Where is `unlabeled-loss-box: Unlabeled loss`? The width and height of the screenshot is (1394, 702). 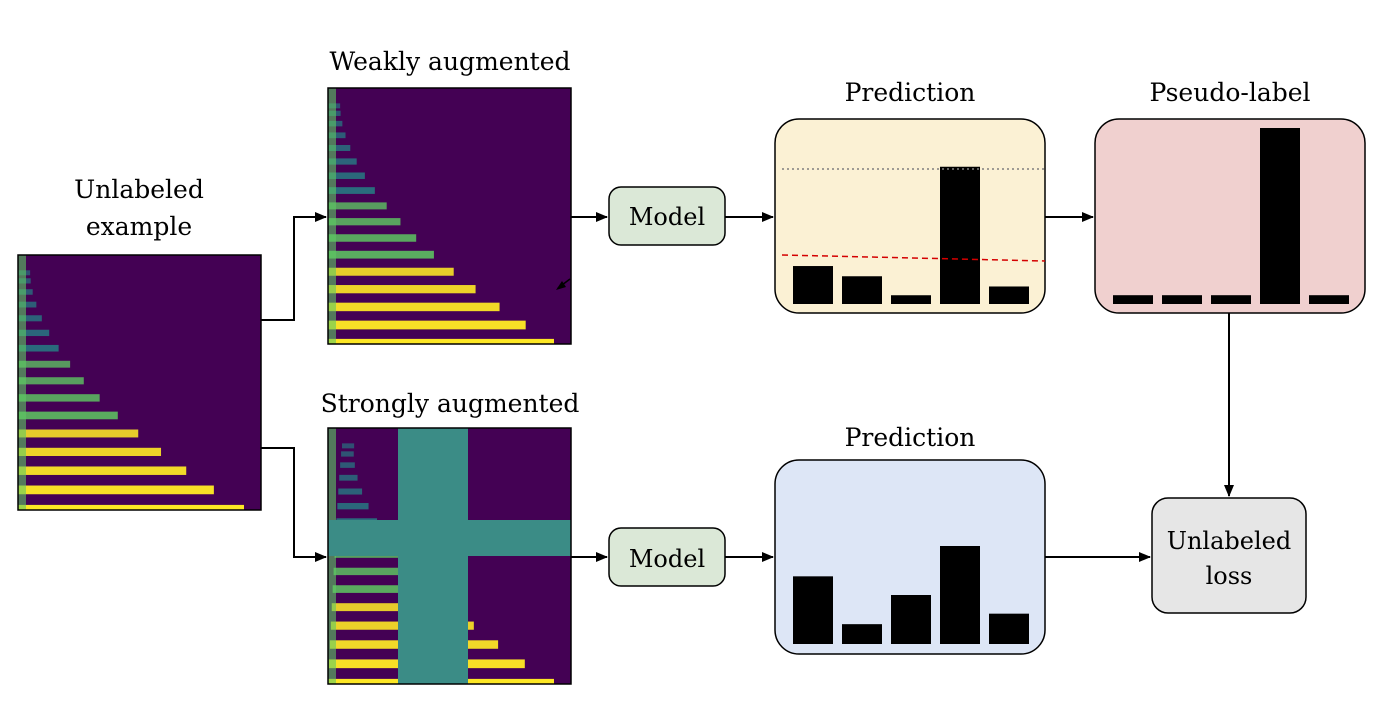 unlabeled-loss-box: Unlabeled loss is located at coordinates (1229, 555).